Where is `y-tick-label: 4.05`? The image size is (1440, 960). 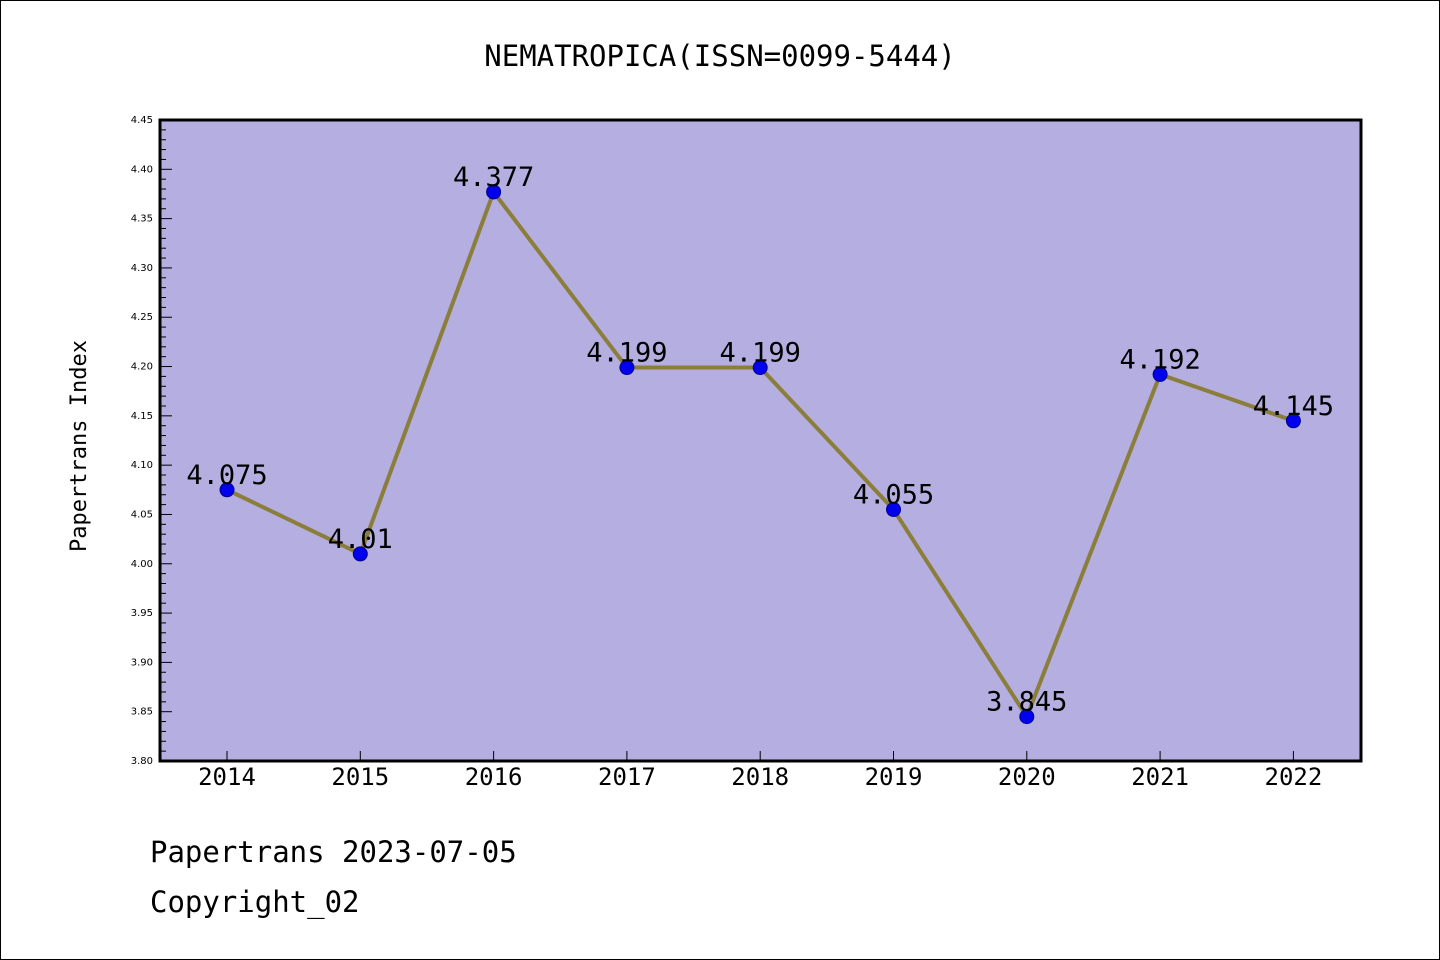 y-tick-label: 4.05 is located at coordinates (142, 514).